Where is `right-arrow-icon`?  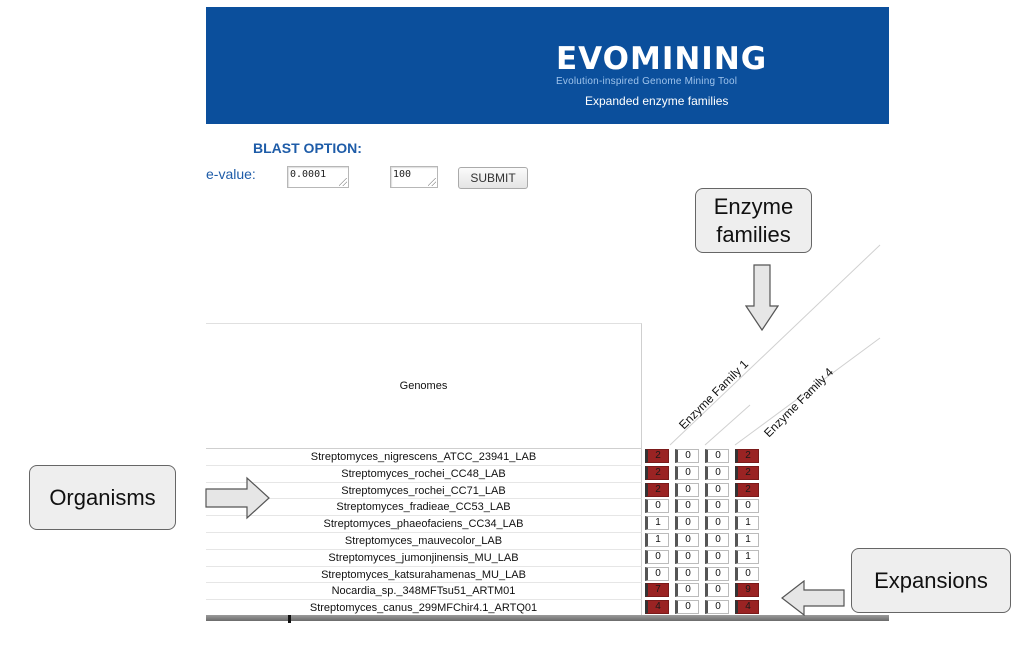 right-arrow-icon is located at coordinates (237, 498).